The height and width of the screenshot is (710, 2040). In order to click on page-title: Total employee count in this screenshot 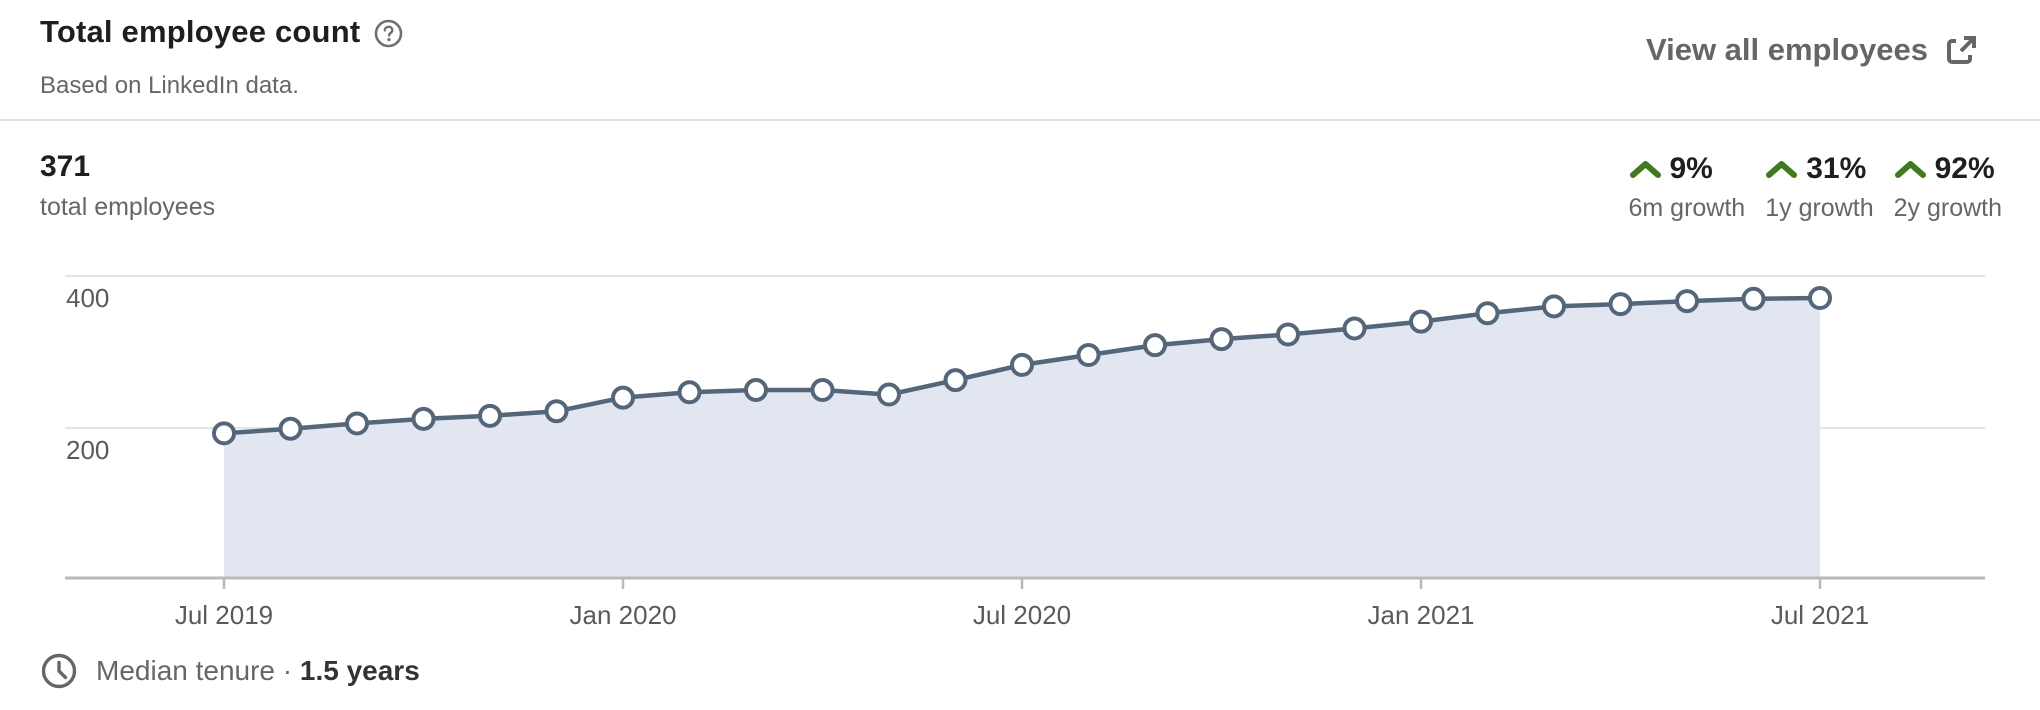, I will do `click(200, 31)`.